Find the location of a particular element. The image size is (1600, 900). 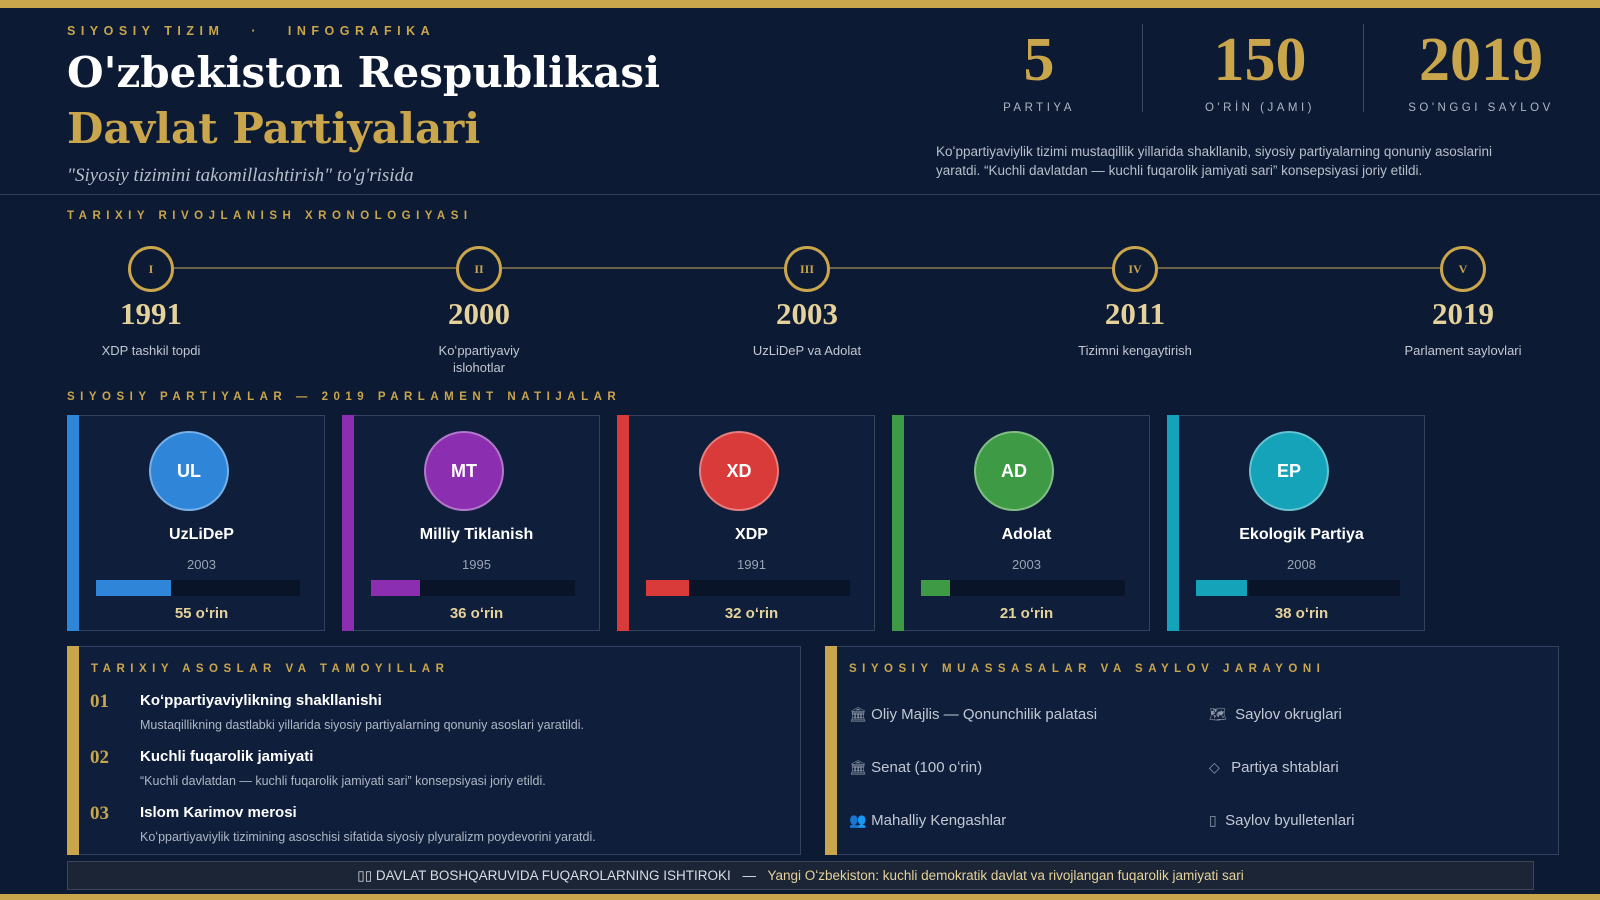

timeline-marker: IV is located at coordinates (1135, 269).